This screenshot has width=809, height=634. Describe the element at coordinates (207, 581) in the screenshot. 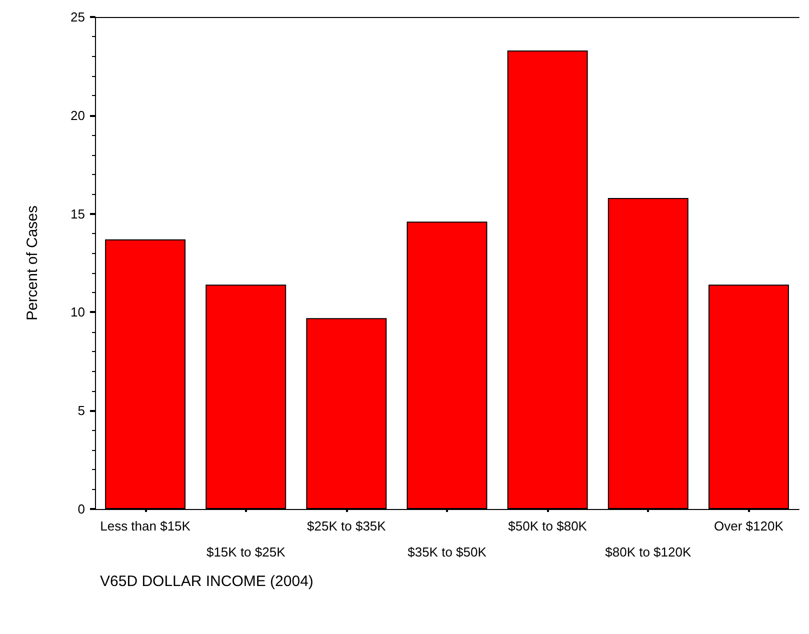

I see `x-axis-title: V65D DOLLAR INCOME (2004)` at that location.